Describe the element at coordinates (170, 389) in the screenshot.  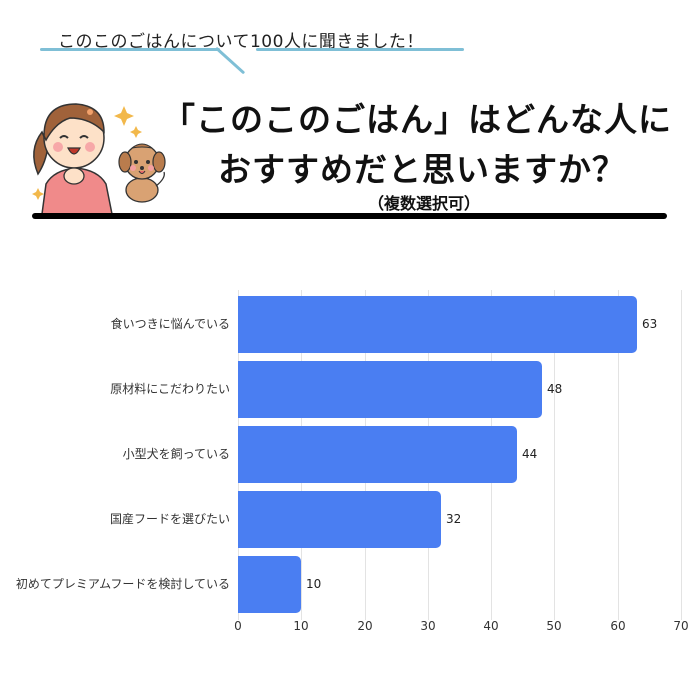
I see `category-label: 原材料にこだわりたい` at that location.